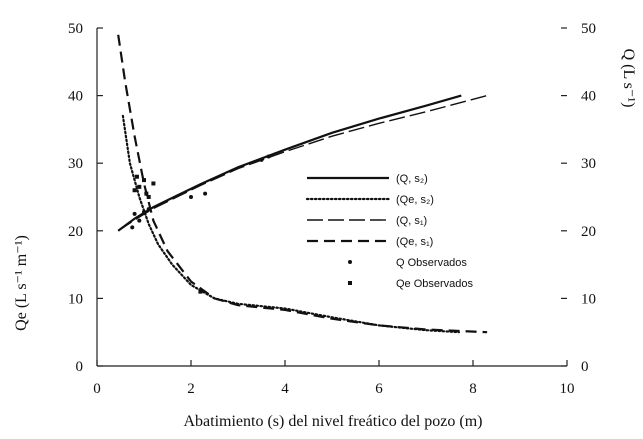  Describe the element at coordinates (588, 97) in the screenshot. I see `y-right-tick-label: 40` at that location.